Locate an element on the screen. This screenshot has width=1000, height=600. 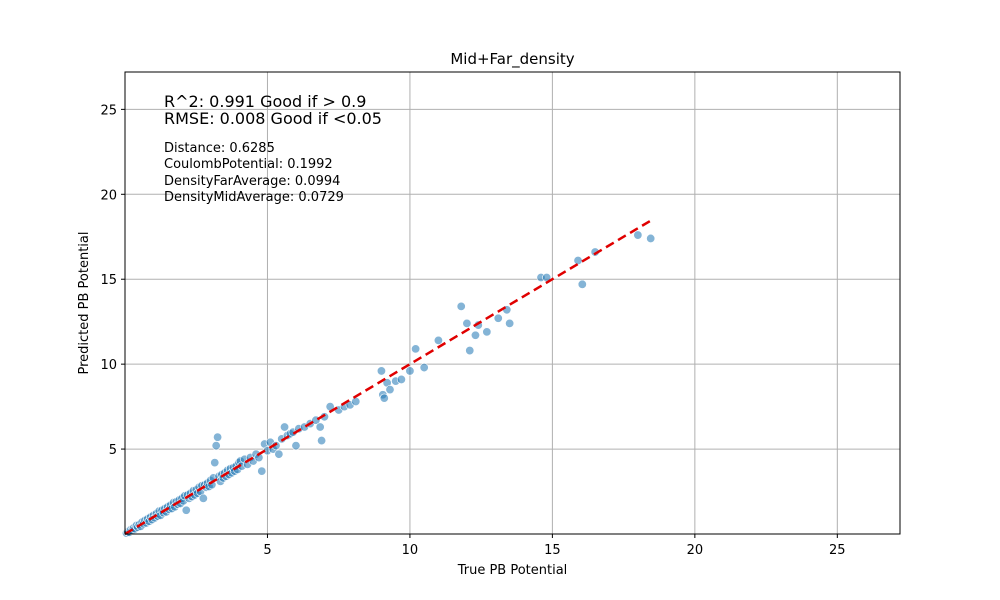
r2-annotation: R^2: 0.991 Good if > 0.9 is located at coordinates (265, 101).